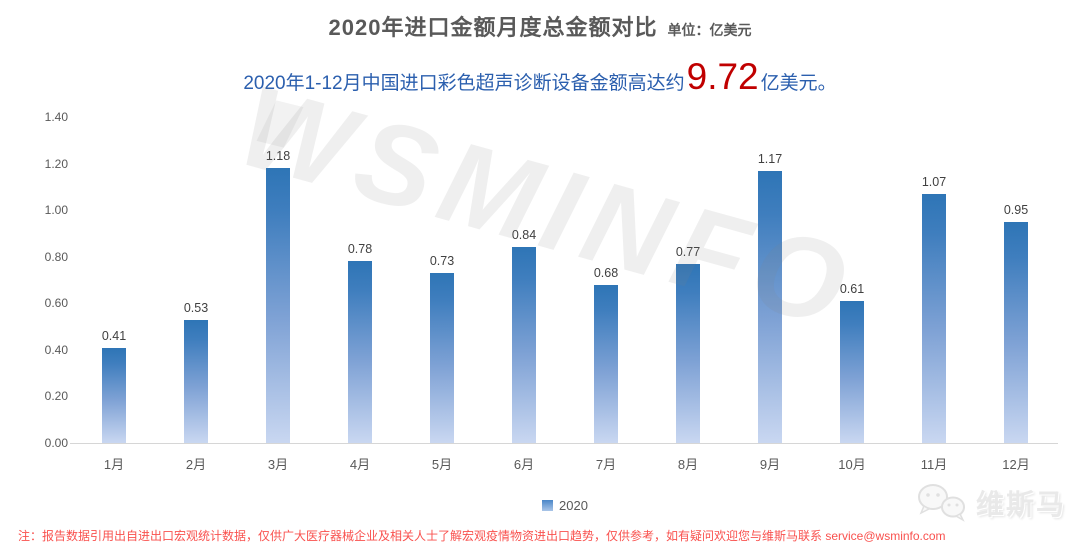  What do you see at coordinates (196, 464) in the screenshot?
I see `x-tick-label: 2月` at bounding box center [196, 464].